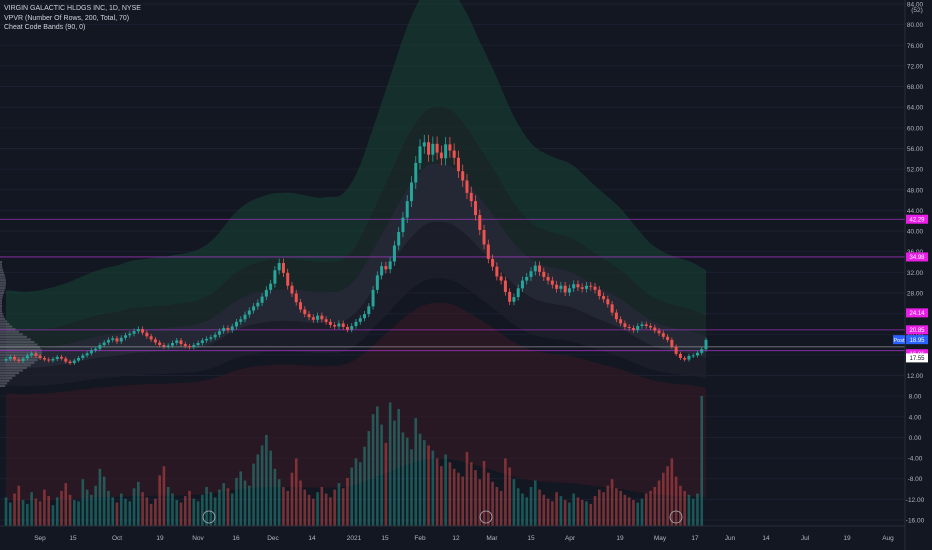 The height and width of the screenshot is (550, 932). What do you see at coordinates (660, 538) in the screenshot?
I see `x-tick-label: May` at bounding box center [660, 538].